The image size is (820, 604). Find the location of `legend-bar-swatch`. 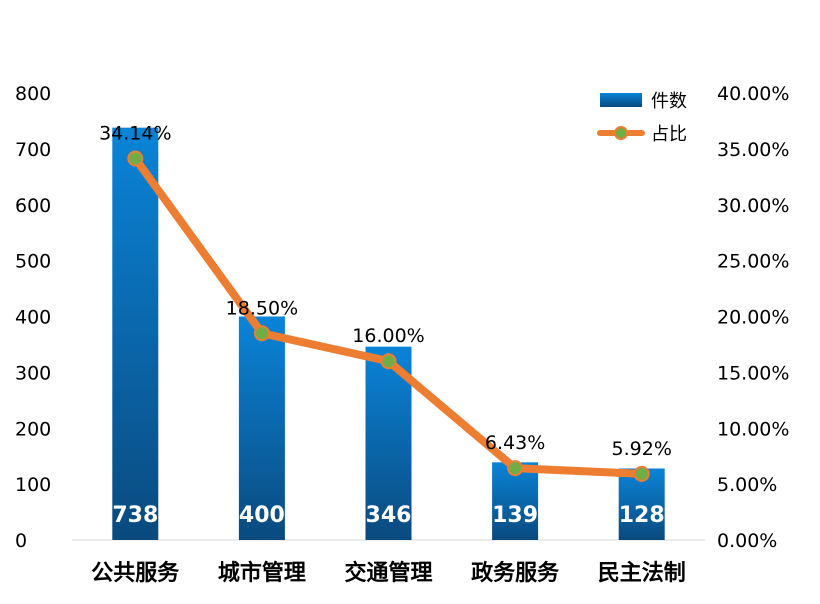

legend-bar-swatch is located at coordinates (621, 100).